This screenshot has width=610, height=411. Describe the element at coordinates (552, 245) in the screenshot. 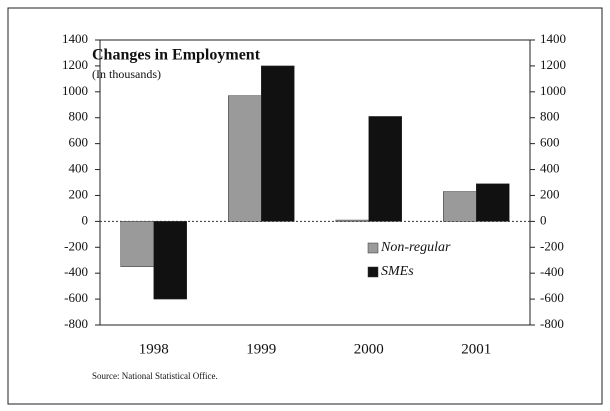

I see `y2-tick-label: -200` at that location.